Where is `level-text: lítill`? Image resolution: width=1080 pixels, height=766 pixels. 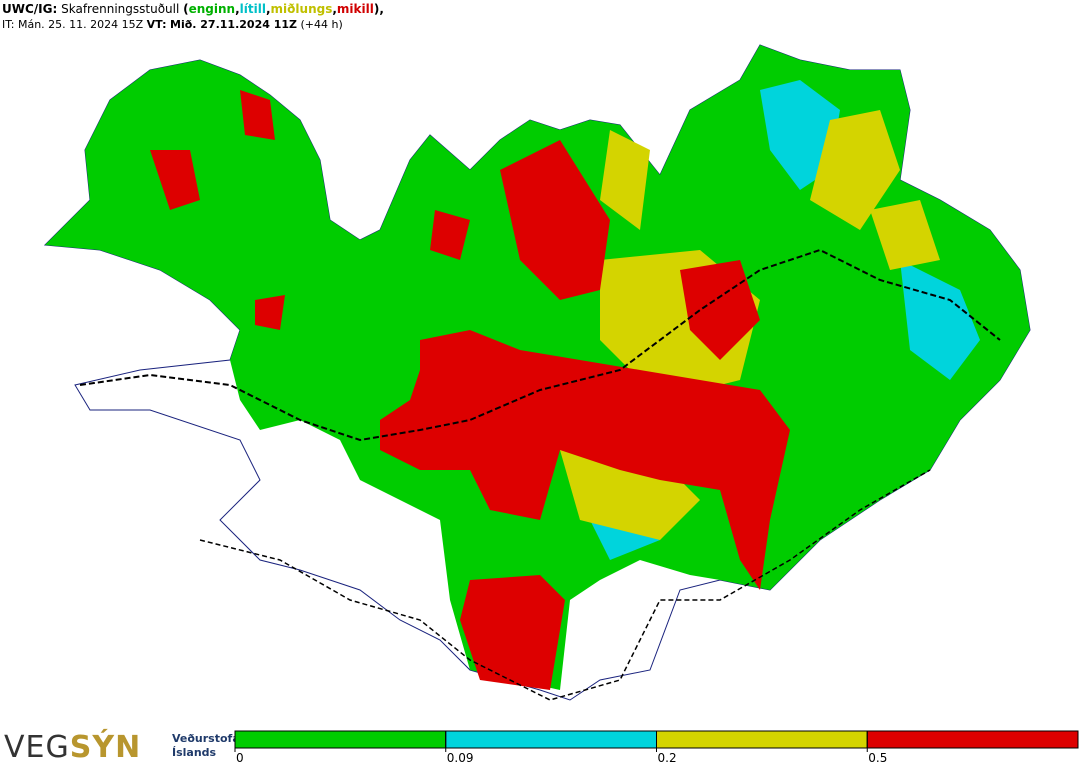
level-text: lítill is located at coordinates (252, 9).